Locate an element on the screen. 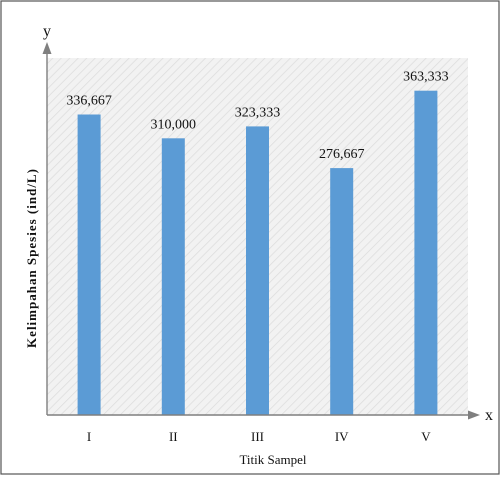  x-tick-label-I: I is located at coordinates (89, 436).